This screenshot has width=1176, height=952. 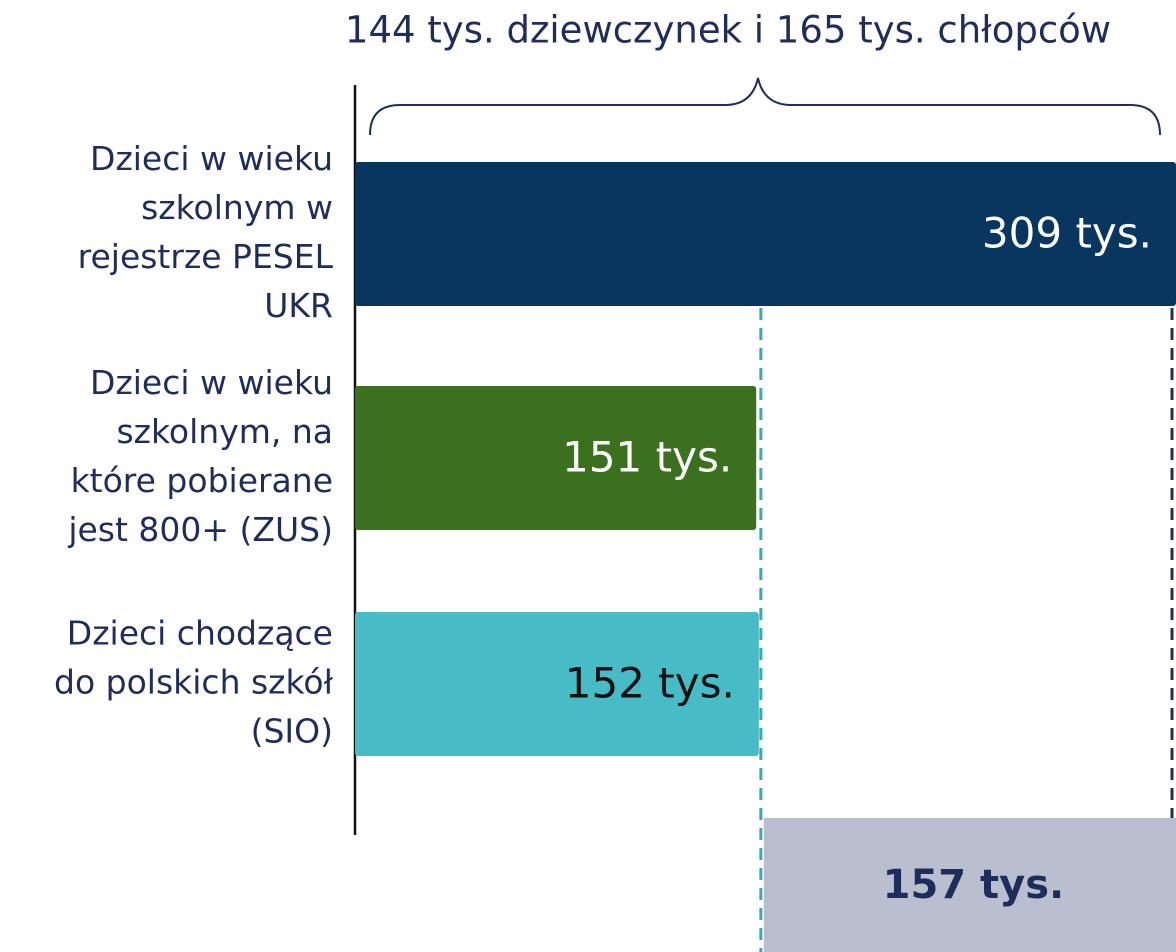 I want to click on category-label: jest 800+ (ZUS), so click(x=200, y=529).